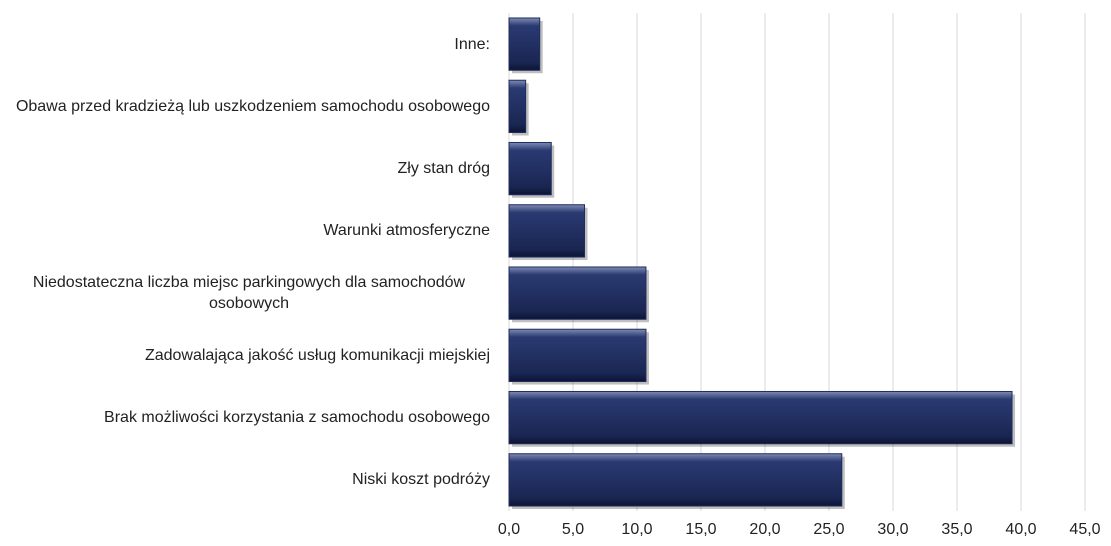 This screenshot has height=546, width=1111. Describe the element at coordinates (636, 529) in the screenshot. I see `x-tick-label: 10,0` at that location.